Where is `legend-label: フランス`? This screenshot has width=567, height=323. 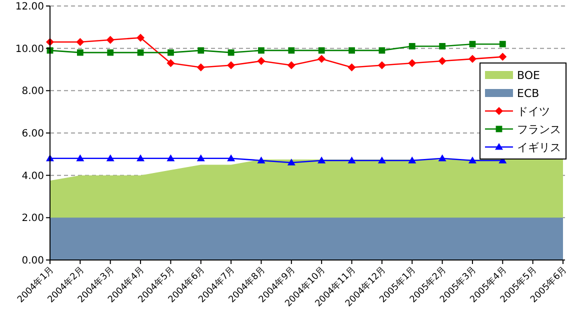
legend-label: フランス is located at coordinates (539, 129).